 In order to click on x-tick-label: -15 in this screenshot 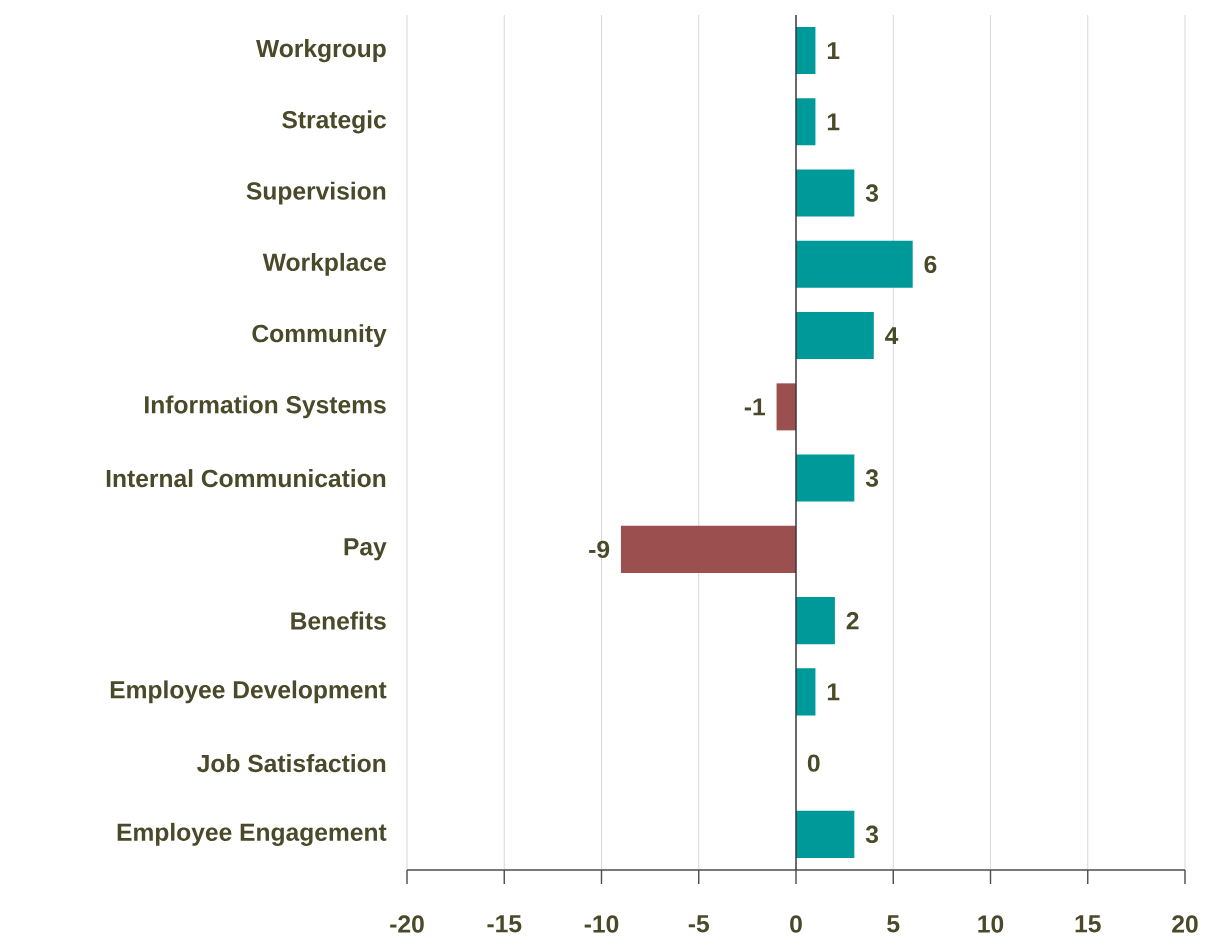, I will do `click(504, 924)`.